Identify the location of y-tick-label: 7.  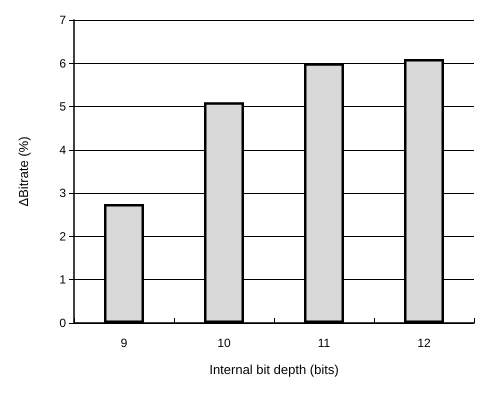
(62, 20).